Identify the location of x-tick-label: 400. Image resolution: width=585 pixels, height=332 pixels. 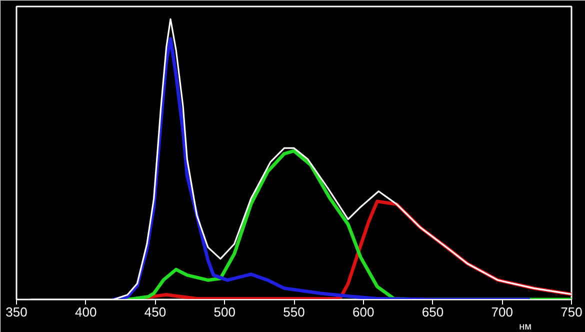
(86, 312).